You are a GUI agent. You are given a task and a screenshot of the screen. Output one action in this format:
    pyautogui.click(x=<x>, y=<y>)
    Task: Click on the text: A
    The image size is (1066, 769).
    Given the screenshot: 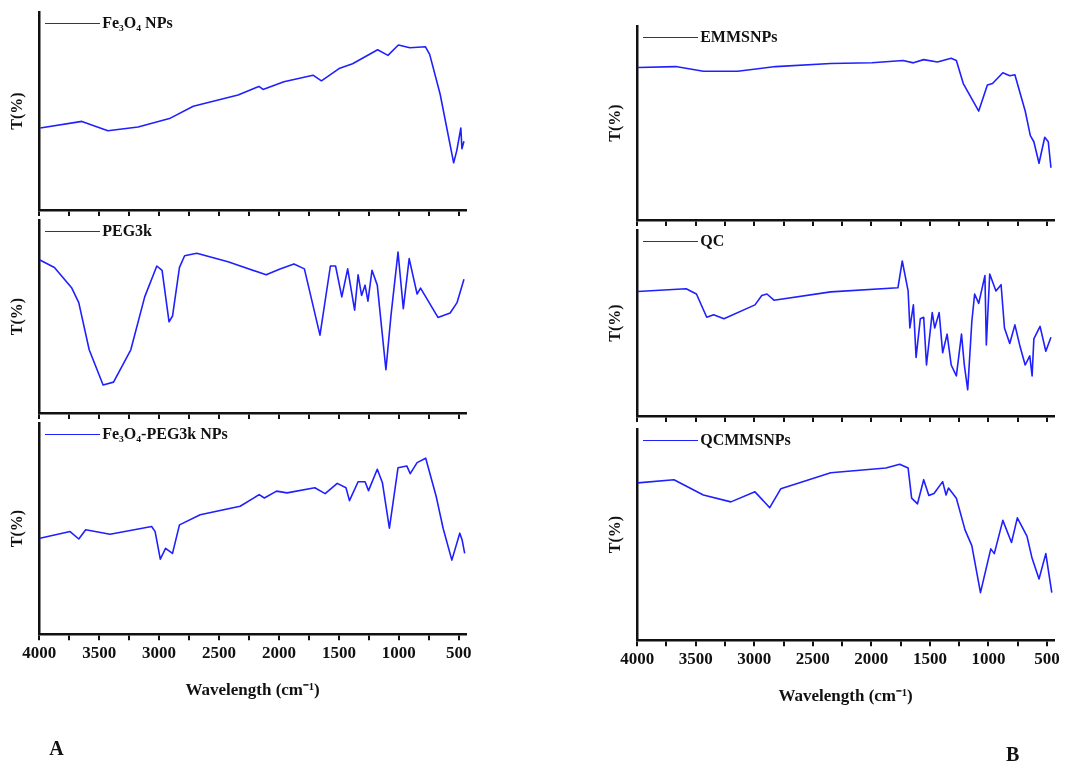 What is the action you would take?
    pyautogui.click(x=56, y=748)
    